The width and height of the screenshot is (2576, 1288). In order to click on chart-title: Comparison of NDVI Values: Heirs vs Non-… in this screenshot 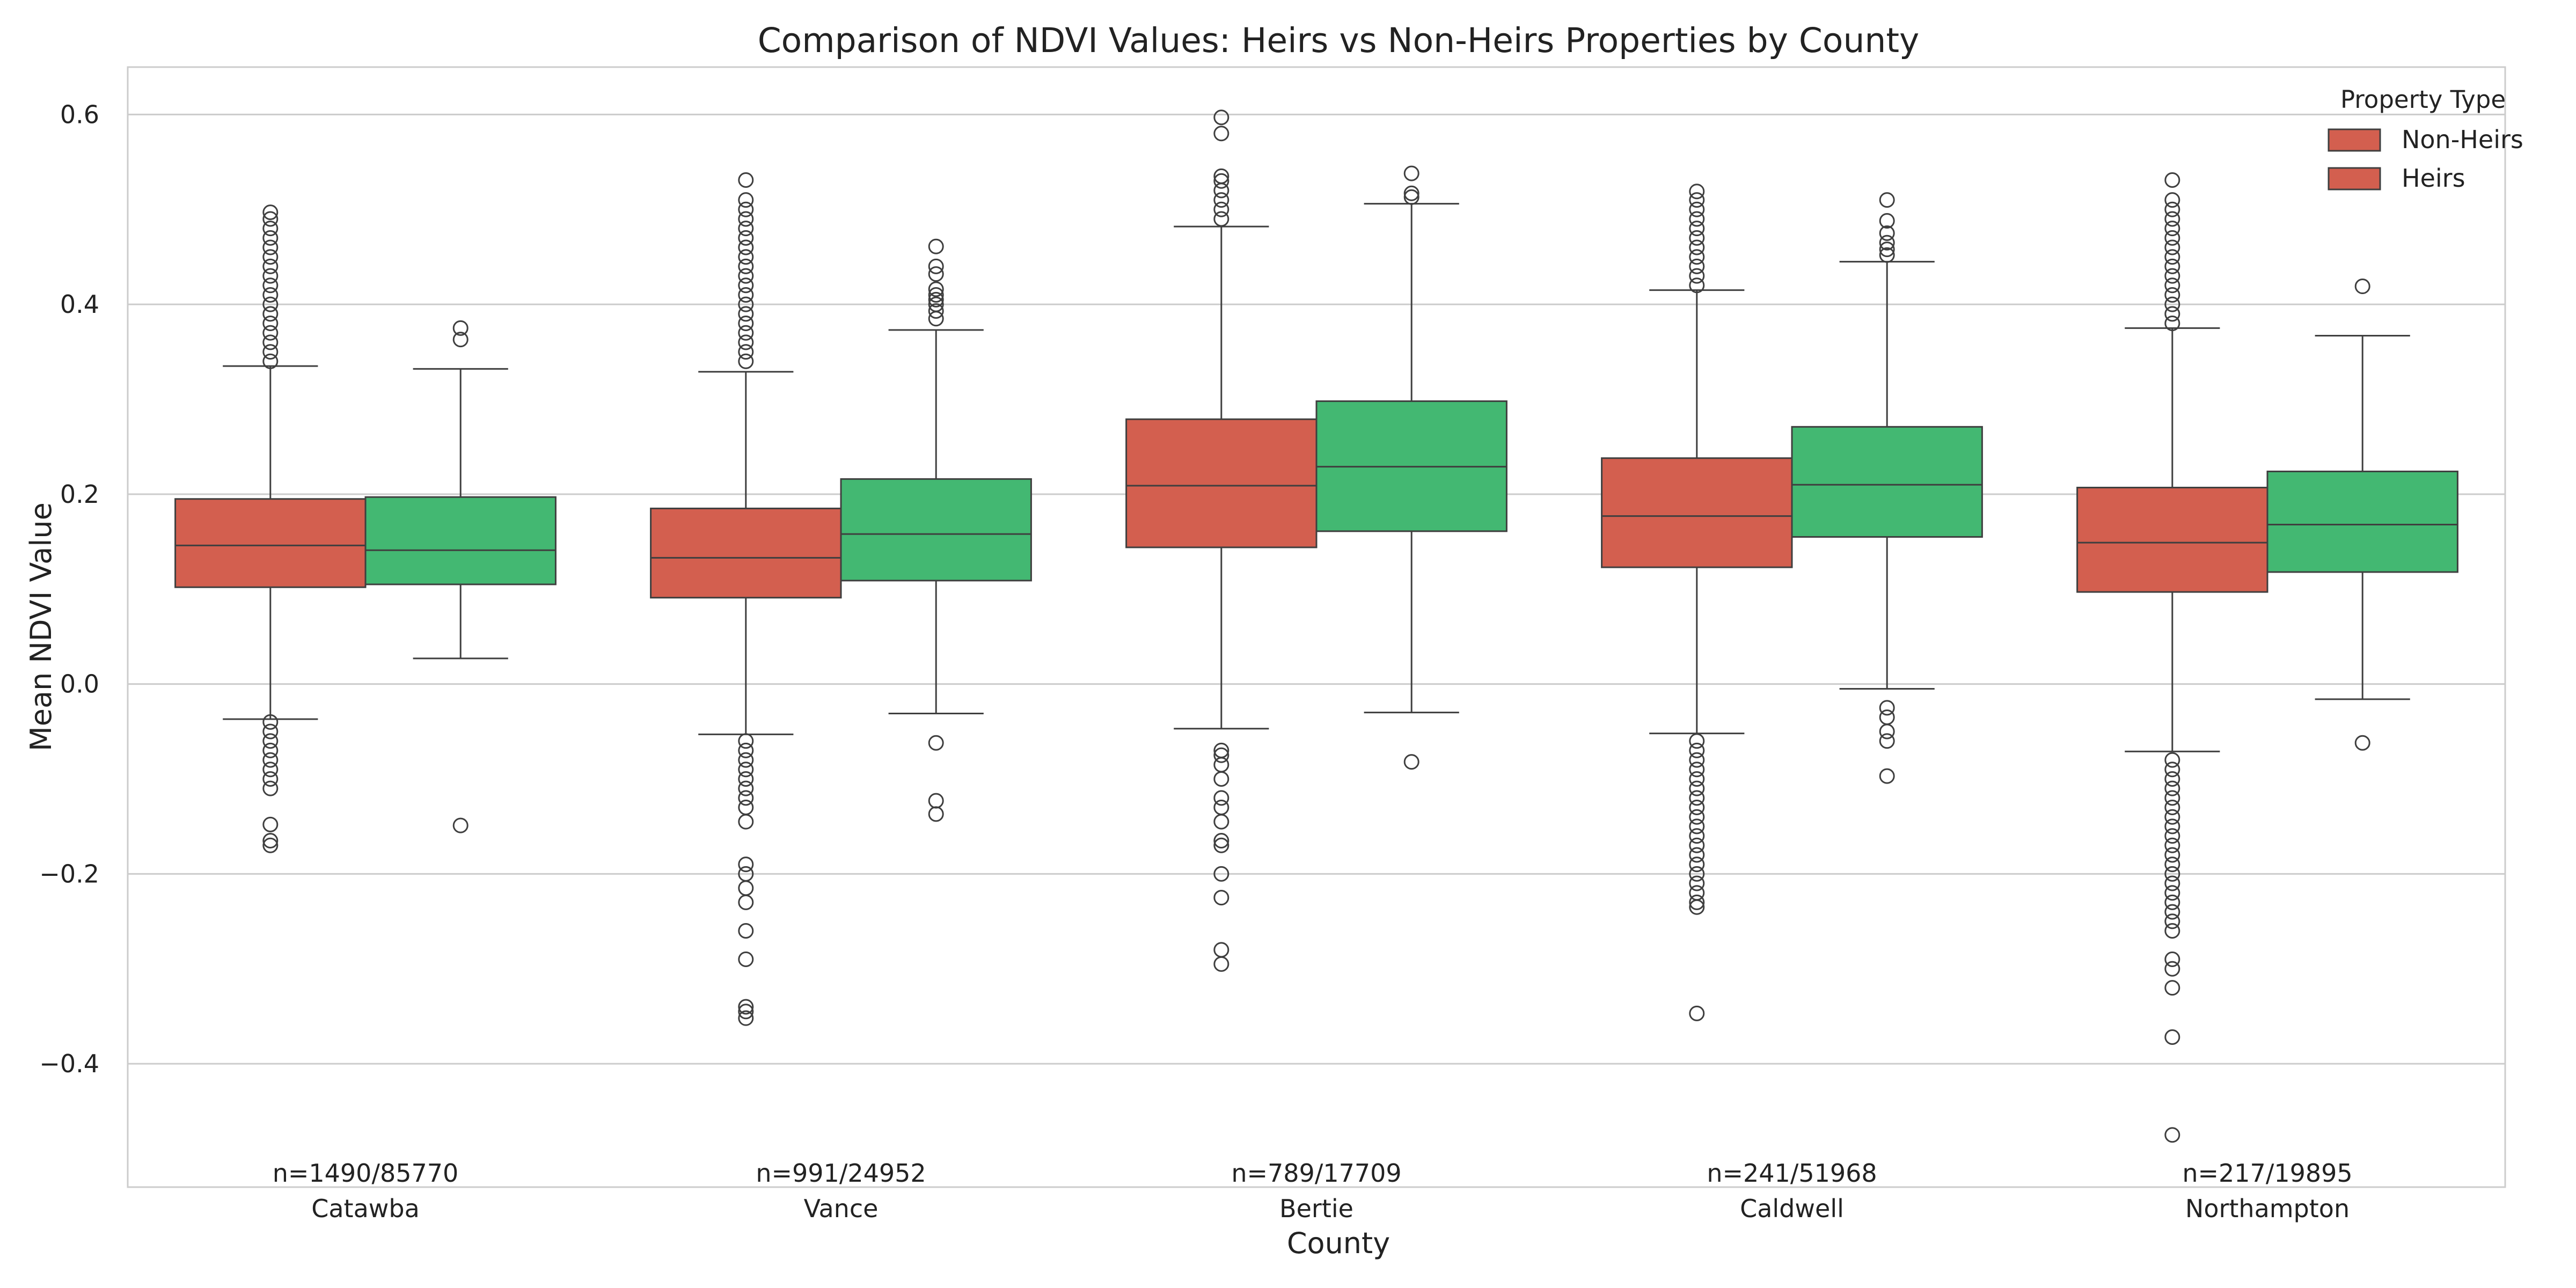, I will do `click(1339, 40)`.